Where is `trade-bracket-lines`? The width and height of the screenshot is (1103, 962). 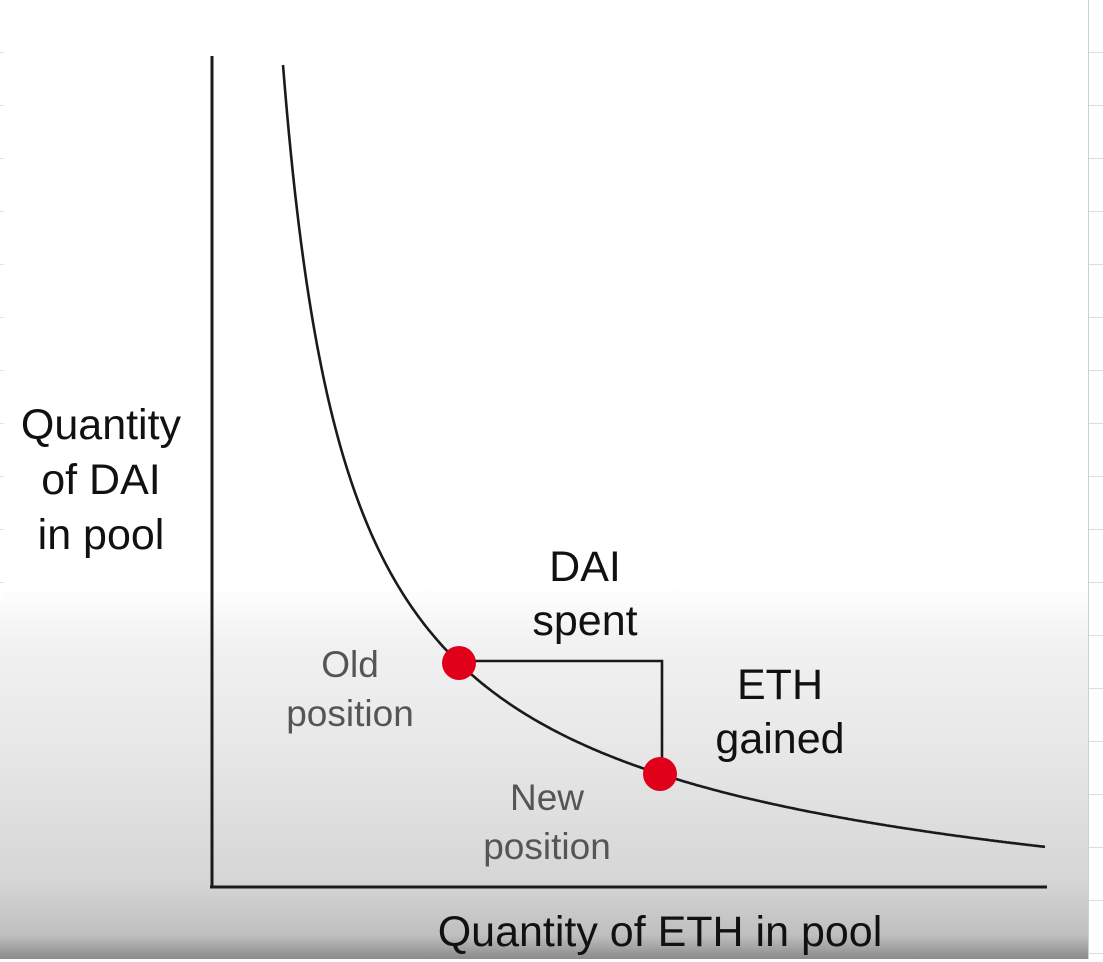
trade-bracket-lines is located at coordinates (561, 716).